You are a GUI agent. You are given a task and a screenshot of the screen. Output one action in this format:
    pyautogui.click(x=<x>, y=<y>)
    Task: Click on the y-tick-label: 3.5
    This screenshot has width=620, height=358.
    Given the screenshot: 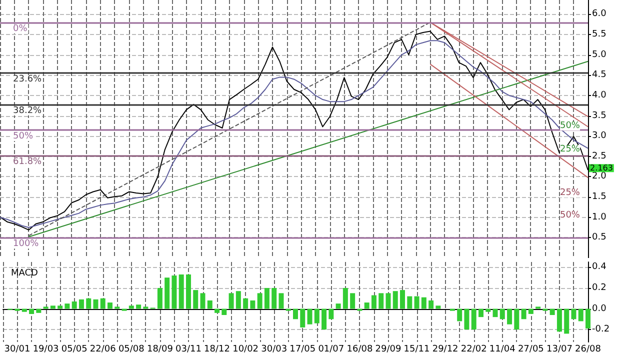 What is the action you would take?
    pyautogui.click(x=599, y=115)
    